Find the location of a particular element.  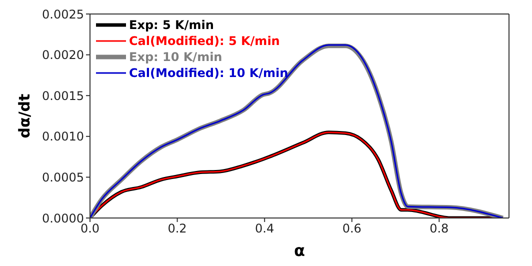

x-tick-label: 0.0 is located at coordinates (90, 229).